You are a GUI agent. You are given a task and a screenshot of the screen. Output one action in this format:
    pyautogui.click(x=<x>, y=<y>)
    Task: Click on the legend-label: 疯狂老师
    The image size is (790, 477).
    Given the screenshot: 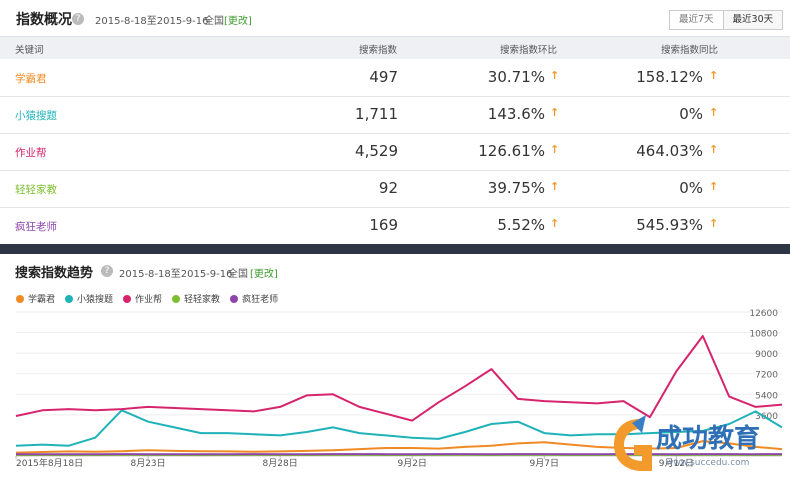 What is the action you would take?
    pyautogui.click(x=260, y=298)
    